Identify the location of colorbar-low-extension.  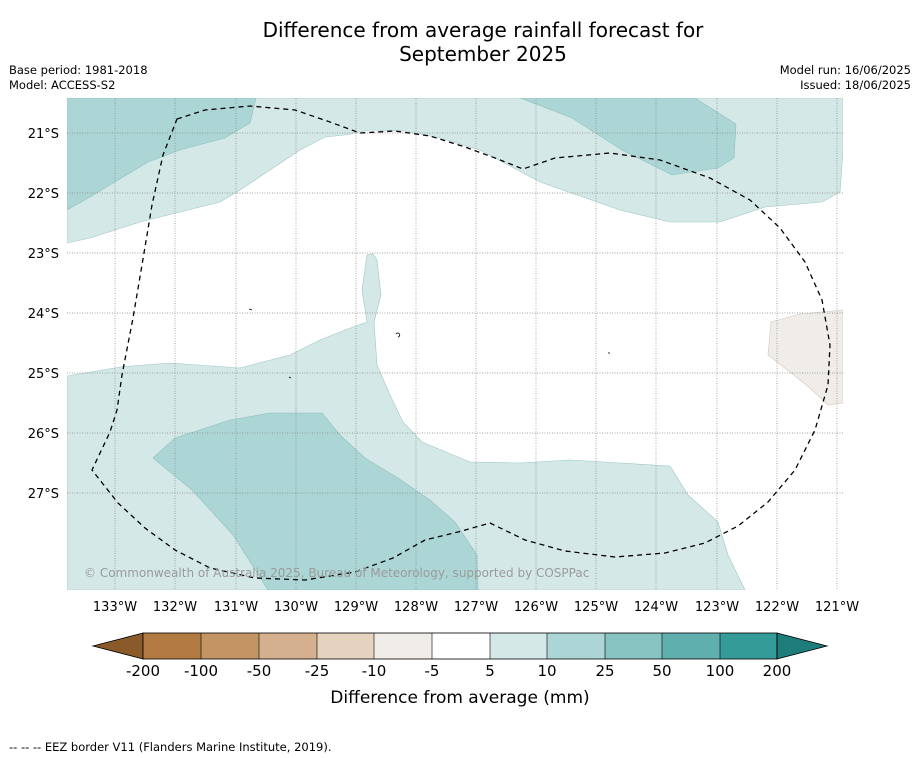
(117, 646).